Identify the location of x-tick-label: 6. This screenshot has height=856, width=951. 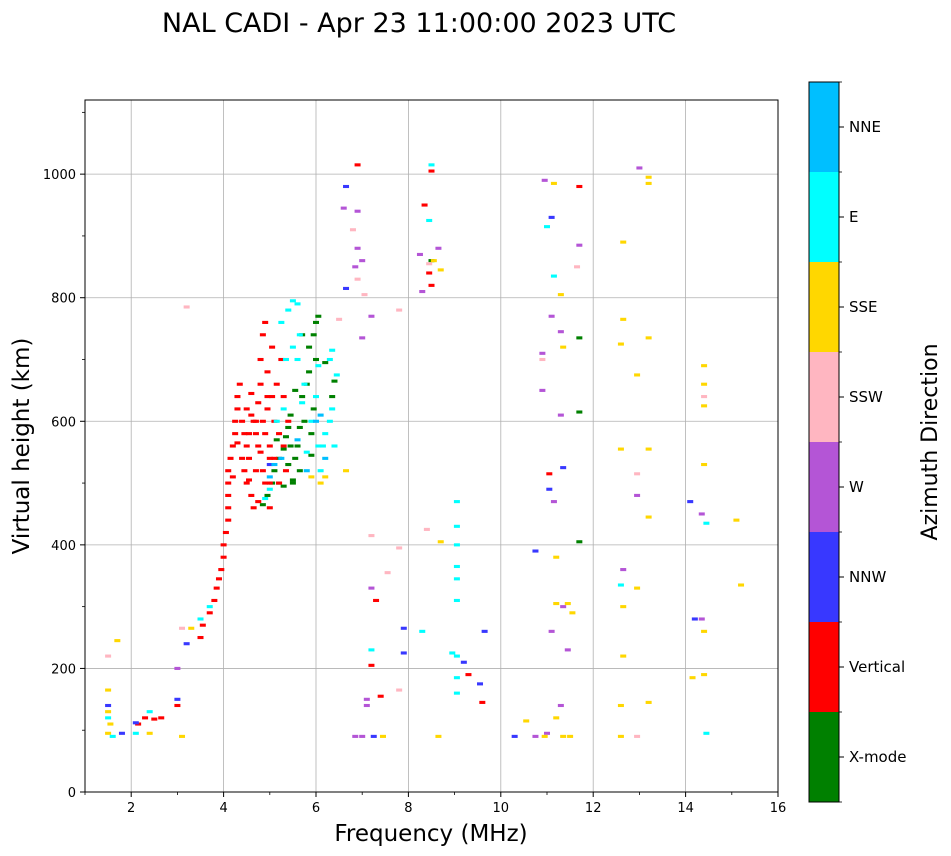
(316, 808).